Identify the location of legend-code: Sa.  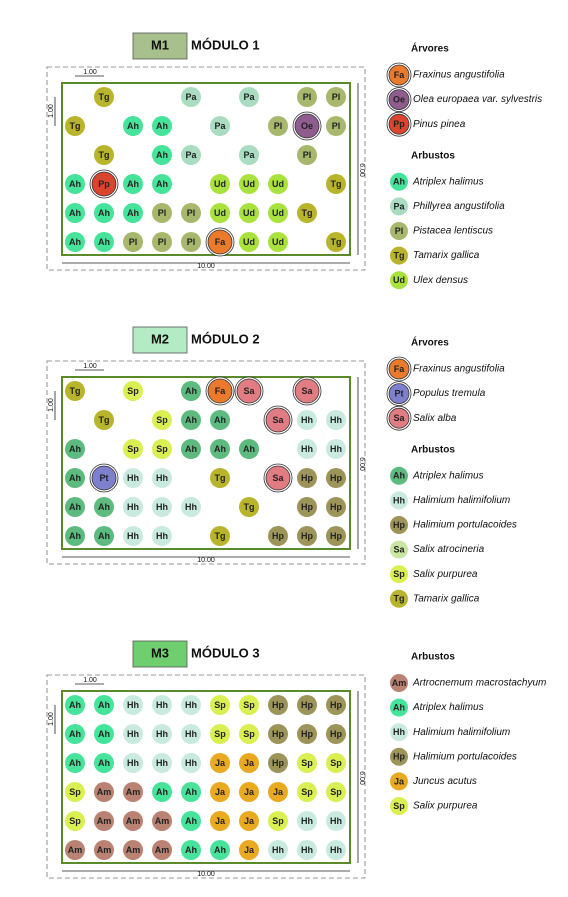
(399, 549).